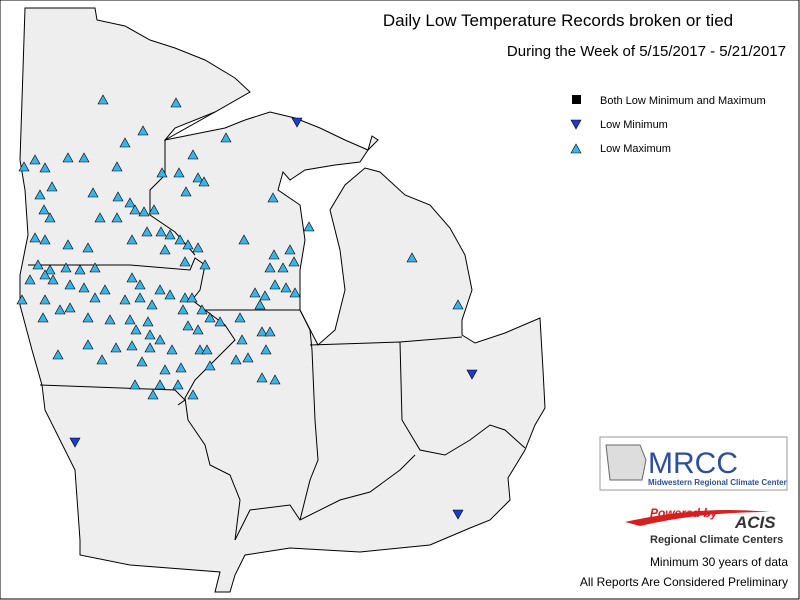  Describe the element at coordinates (716, 540) in the screenshot. I see `rcc: Regional Climate Centers` at that location.